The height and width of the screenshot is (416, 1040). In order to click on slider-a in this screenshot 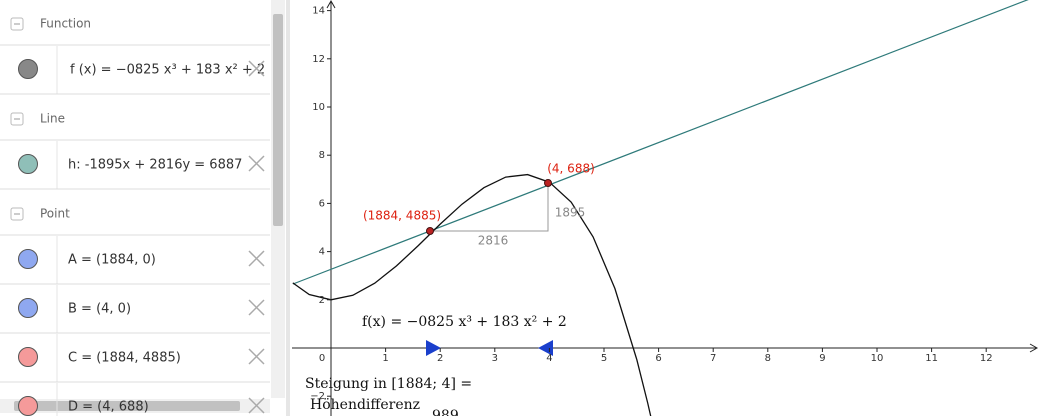, I will do `click(433, 348)`.